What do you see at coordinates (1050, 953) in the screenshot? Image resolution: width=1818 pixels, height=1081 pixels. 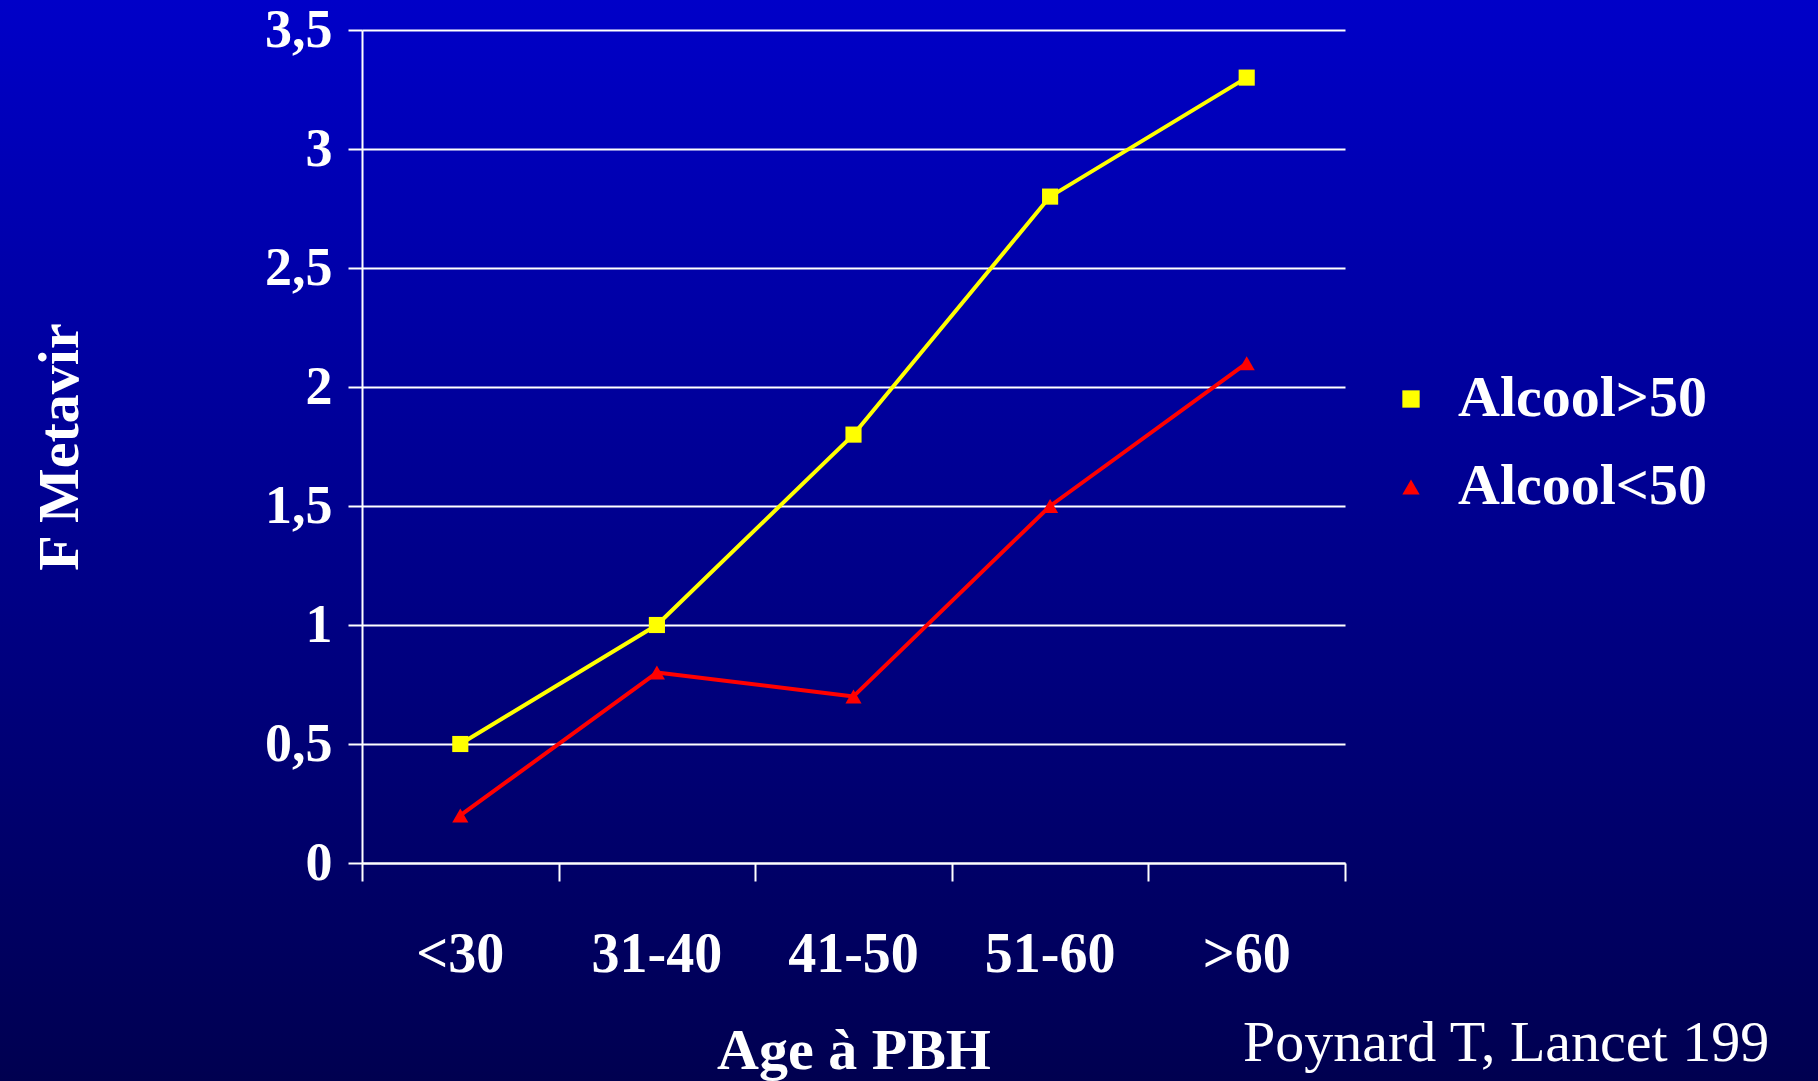 I see `x-tick-label: 51-60` at bounding box center [1050, 953].